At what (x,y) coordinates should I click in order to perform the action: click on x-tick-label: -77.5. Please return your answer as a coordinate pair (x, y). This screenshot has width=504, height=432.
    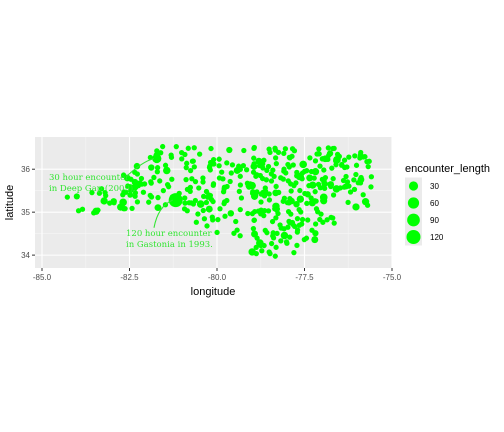
    Looking at the image, I should click on (304, 277).